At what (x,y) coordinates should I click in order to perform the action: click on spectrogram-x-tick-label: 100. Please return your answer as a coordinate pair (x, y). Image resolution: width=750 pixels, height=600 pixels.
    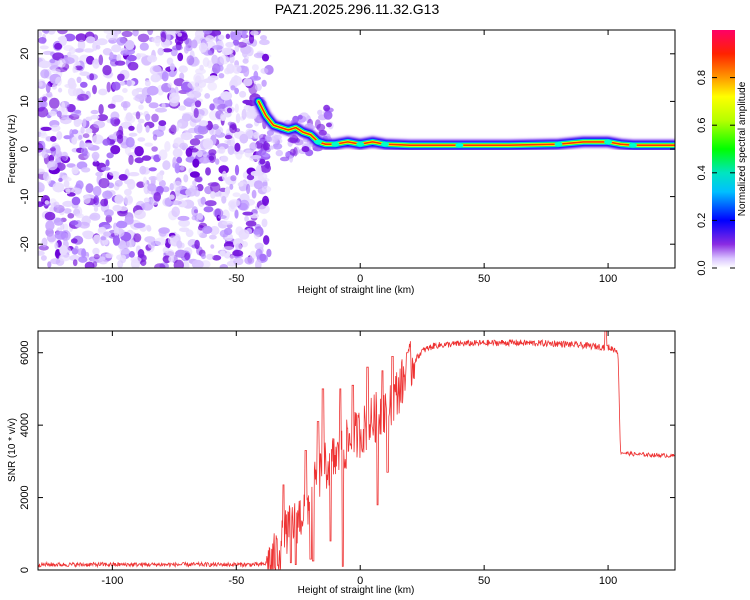
    Looking at the image, I should click on (608, 279).